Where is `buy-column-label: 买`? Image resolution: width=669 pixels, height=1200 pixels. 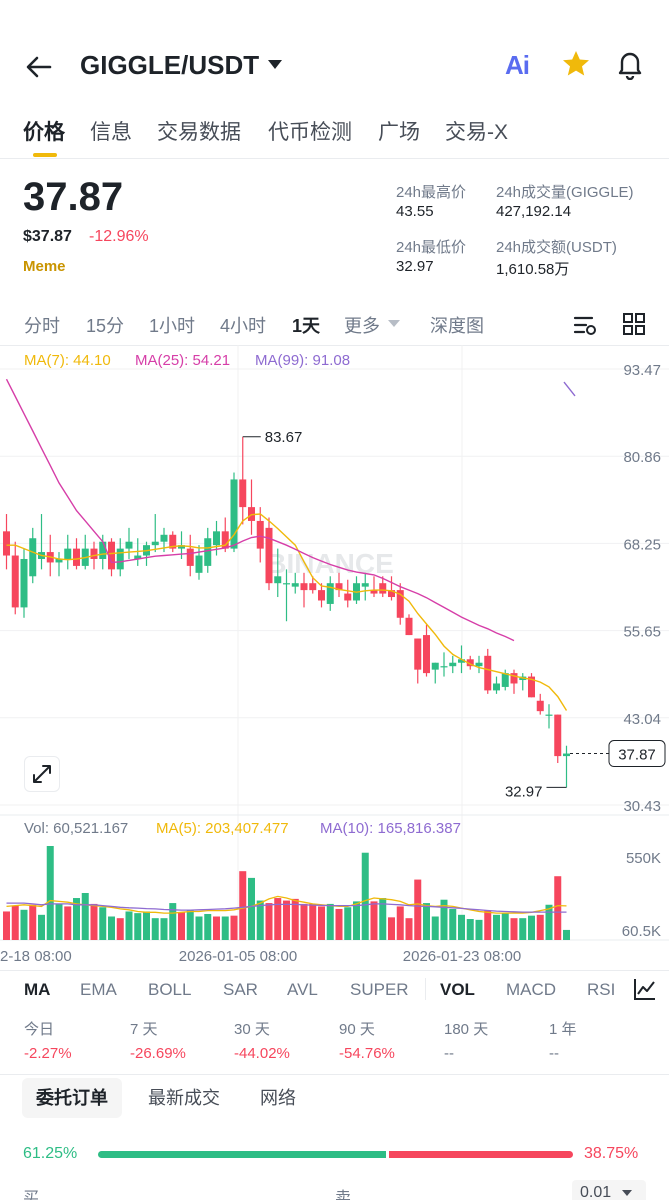
buy-column-label: 买 is located at coordinates (31, 1195).